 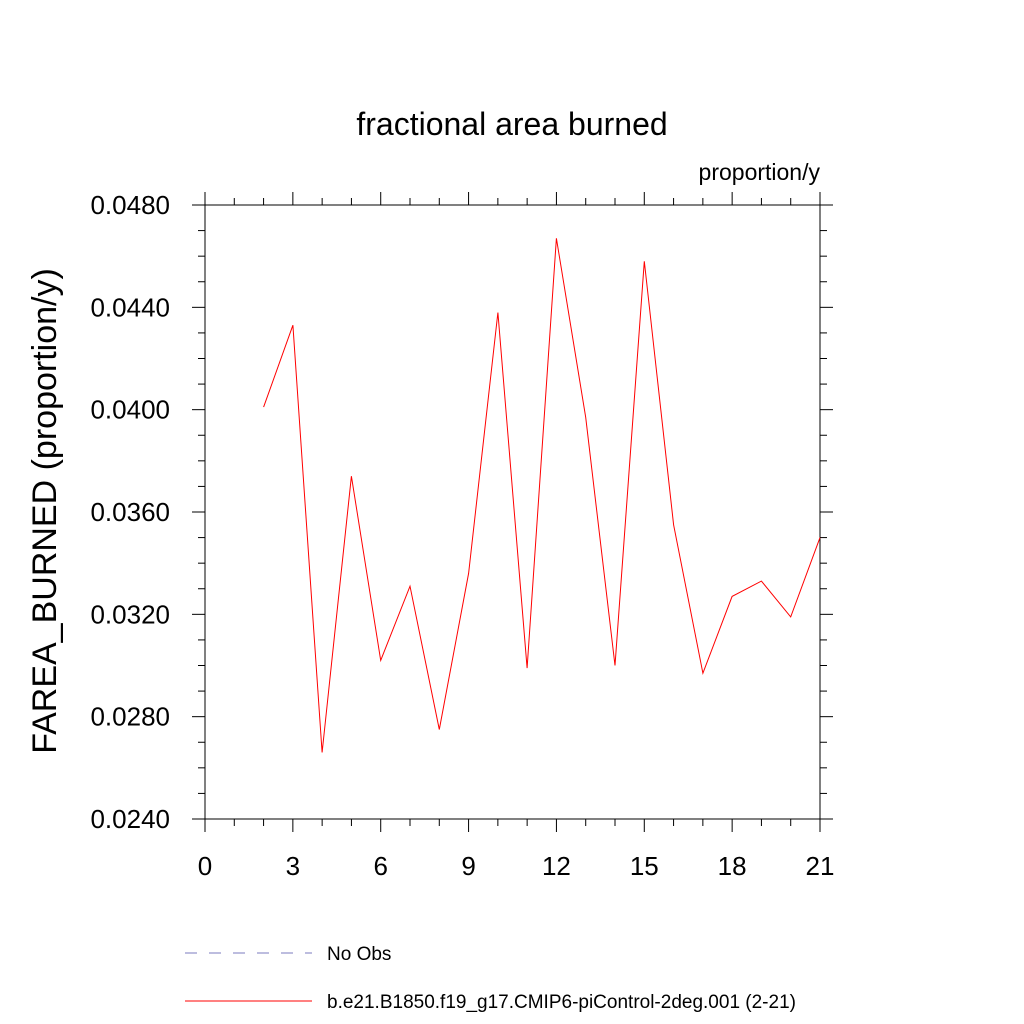 What do you see at coordinates (760, 172) in the screenshot?
I see `units-label: proportion/y` at bounding box center [760, 172].